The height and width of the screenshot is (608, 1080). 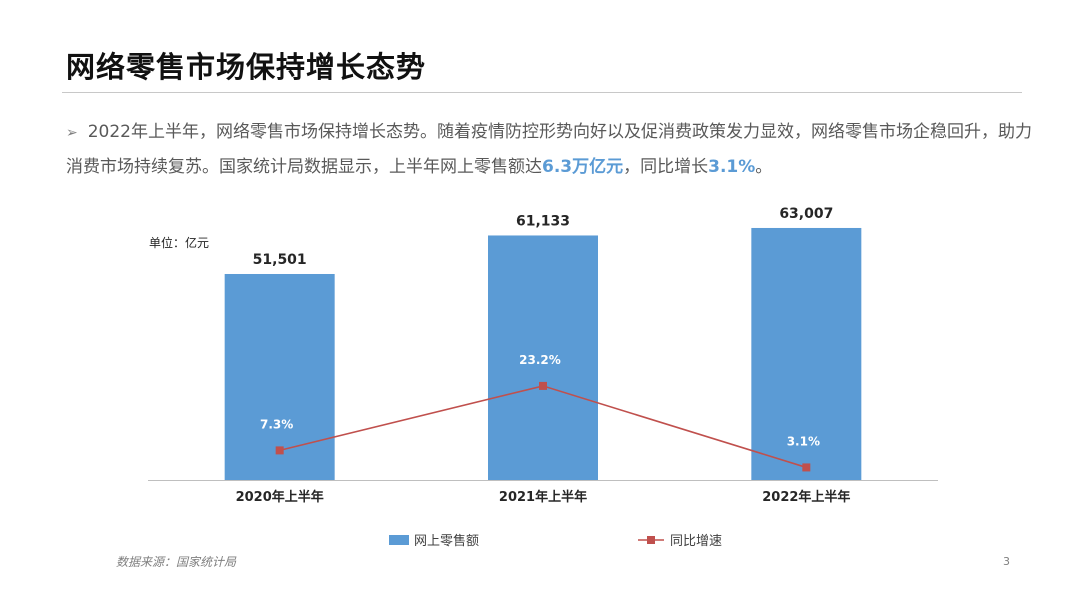 I want to click on bullet-text-2: ，同比增长, so click(x=666, y=167).